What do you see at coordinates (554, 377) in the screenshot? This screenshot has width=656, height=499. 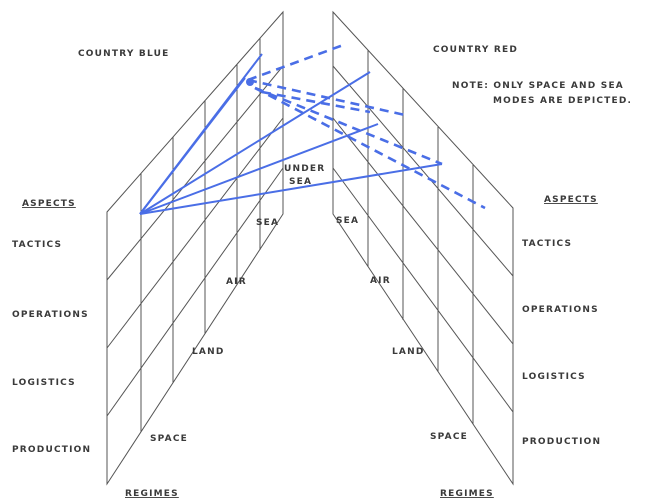 I see `right-aspect-label: LOGISTICS` at bounding box center [554, 377].